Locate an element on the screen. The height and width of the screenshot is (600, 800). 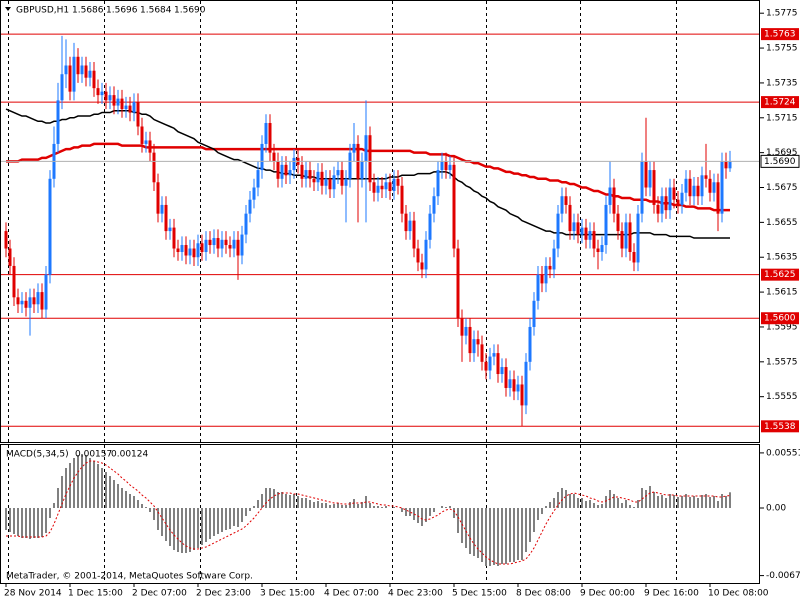
x-tick-label: 2 Dec 07:00 is located at coordinates (159, 594).